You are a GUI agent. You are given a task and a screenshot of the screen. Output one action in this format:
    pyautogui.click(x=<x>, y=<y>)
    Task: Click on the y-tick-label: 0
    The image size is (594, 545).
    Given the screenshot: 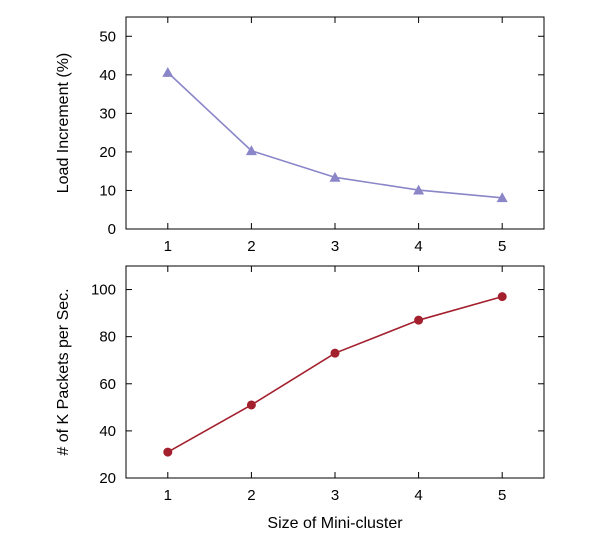 What is the action you would take?
    pyautogui.click(x=112, y=229)
    